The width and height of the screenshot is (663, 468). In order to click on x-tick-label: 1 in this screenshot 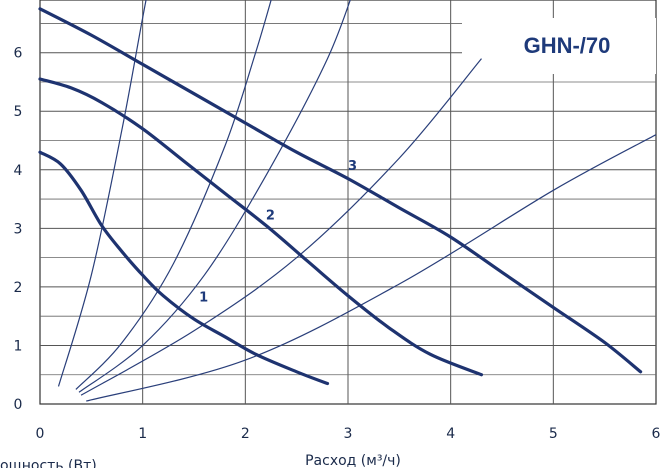, I will do `click(142, 434)`.